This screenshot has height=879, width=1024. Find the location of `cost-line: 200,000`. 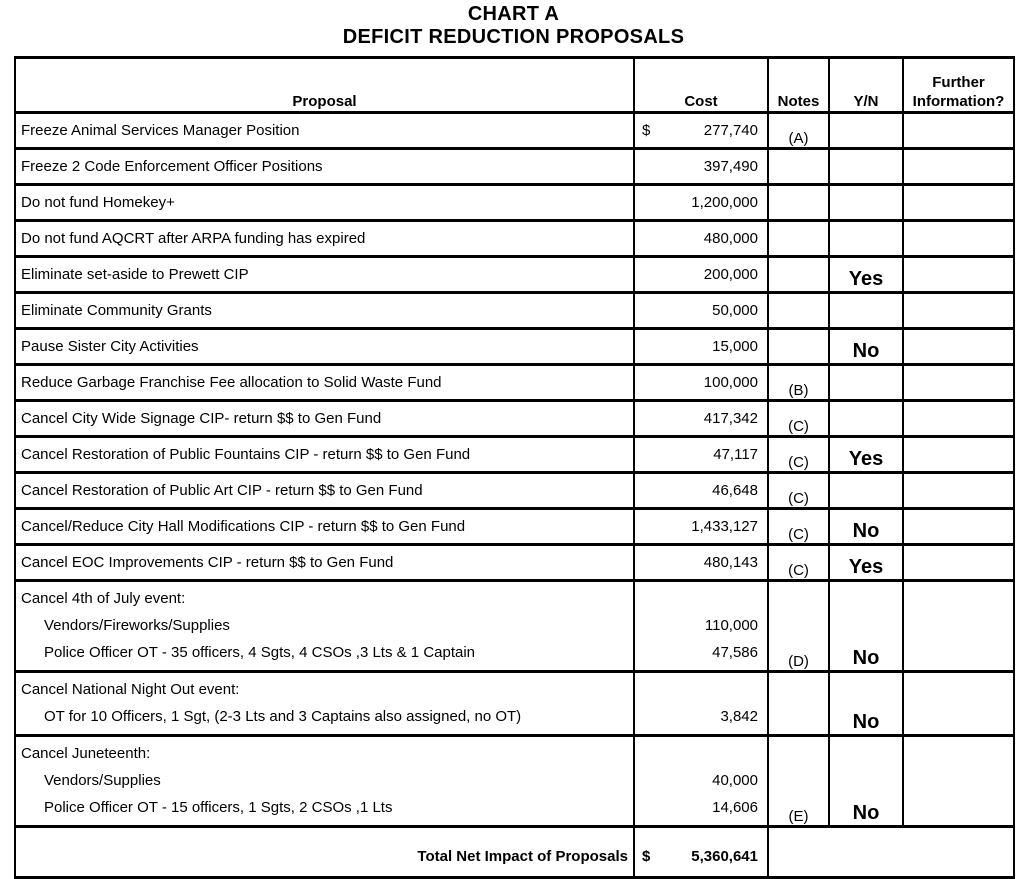

cost-line: 200,000 is located at coordinates (701, 275).